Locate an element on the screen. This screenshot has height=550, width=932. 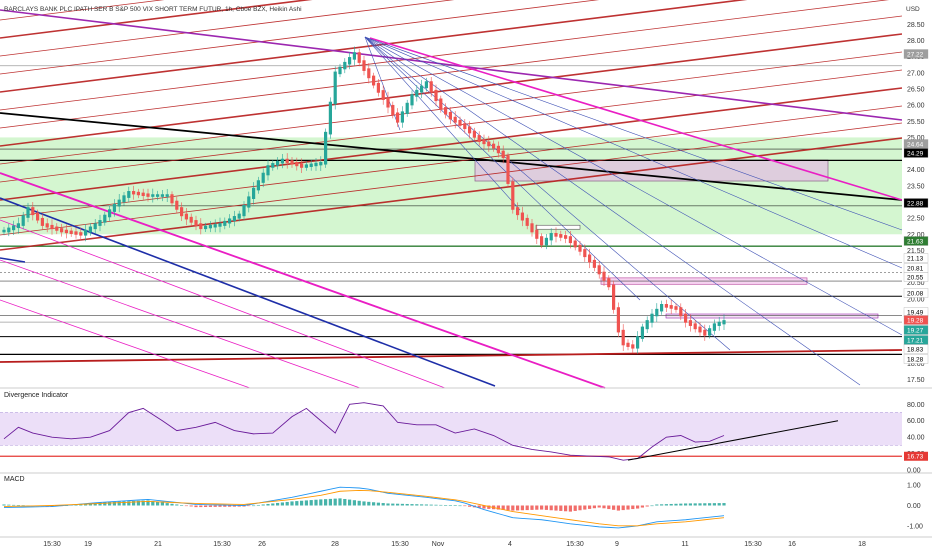
price-badge-label: 27.22 is located at coordinates (915, 54).